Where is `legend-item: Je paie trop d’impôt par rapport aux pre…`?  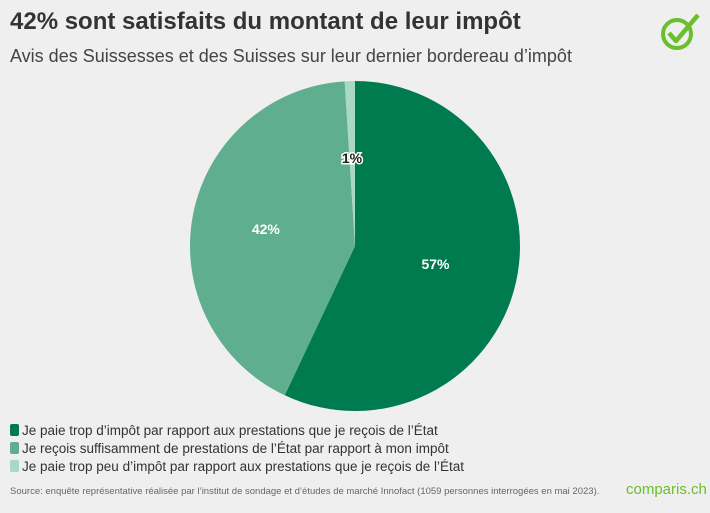
legend-item: Je paie trop d’impôt par rapport aux pre… is located at coordinates (237, 430).